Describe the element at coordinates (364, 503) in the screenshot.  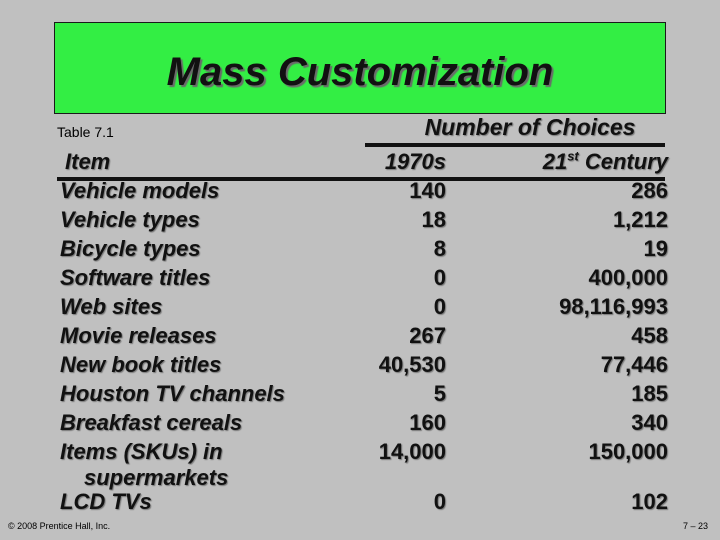
I see `table-row: LCD TVs 0 102` at that location.